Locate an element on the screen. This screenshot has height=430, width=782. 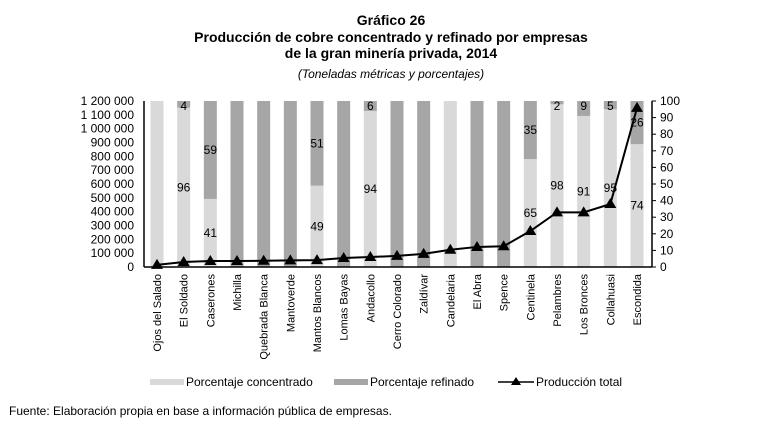
x-tick-label: Mantos Blancos is located at coordinates (318, 313).